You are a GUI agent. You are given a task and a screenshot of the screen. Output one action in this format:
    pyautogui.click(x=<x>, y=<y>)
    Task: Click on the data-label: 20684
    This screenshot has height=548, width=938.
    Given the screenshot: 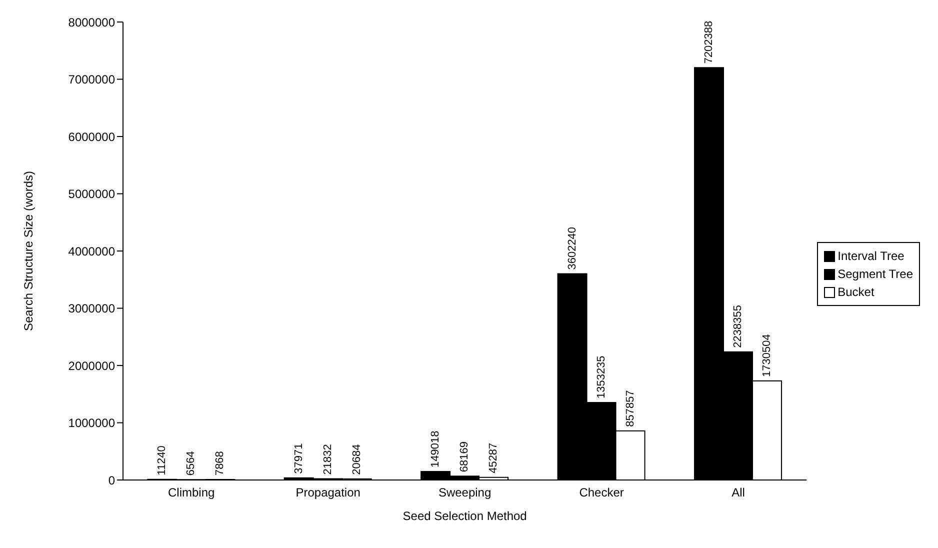 What is the action you would take?
    pyautogui.click(x=356, y=459)
    